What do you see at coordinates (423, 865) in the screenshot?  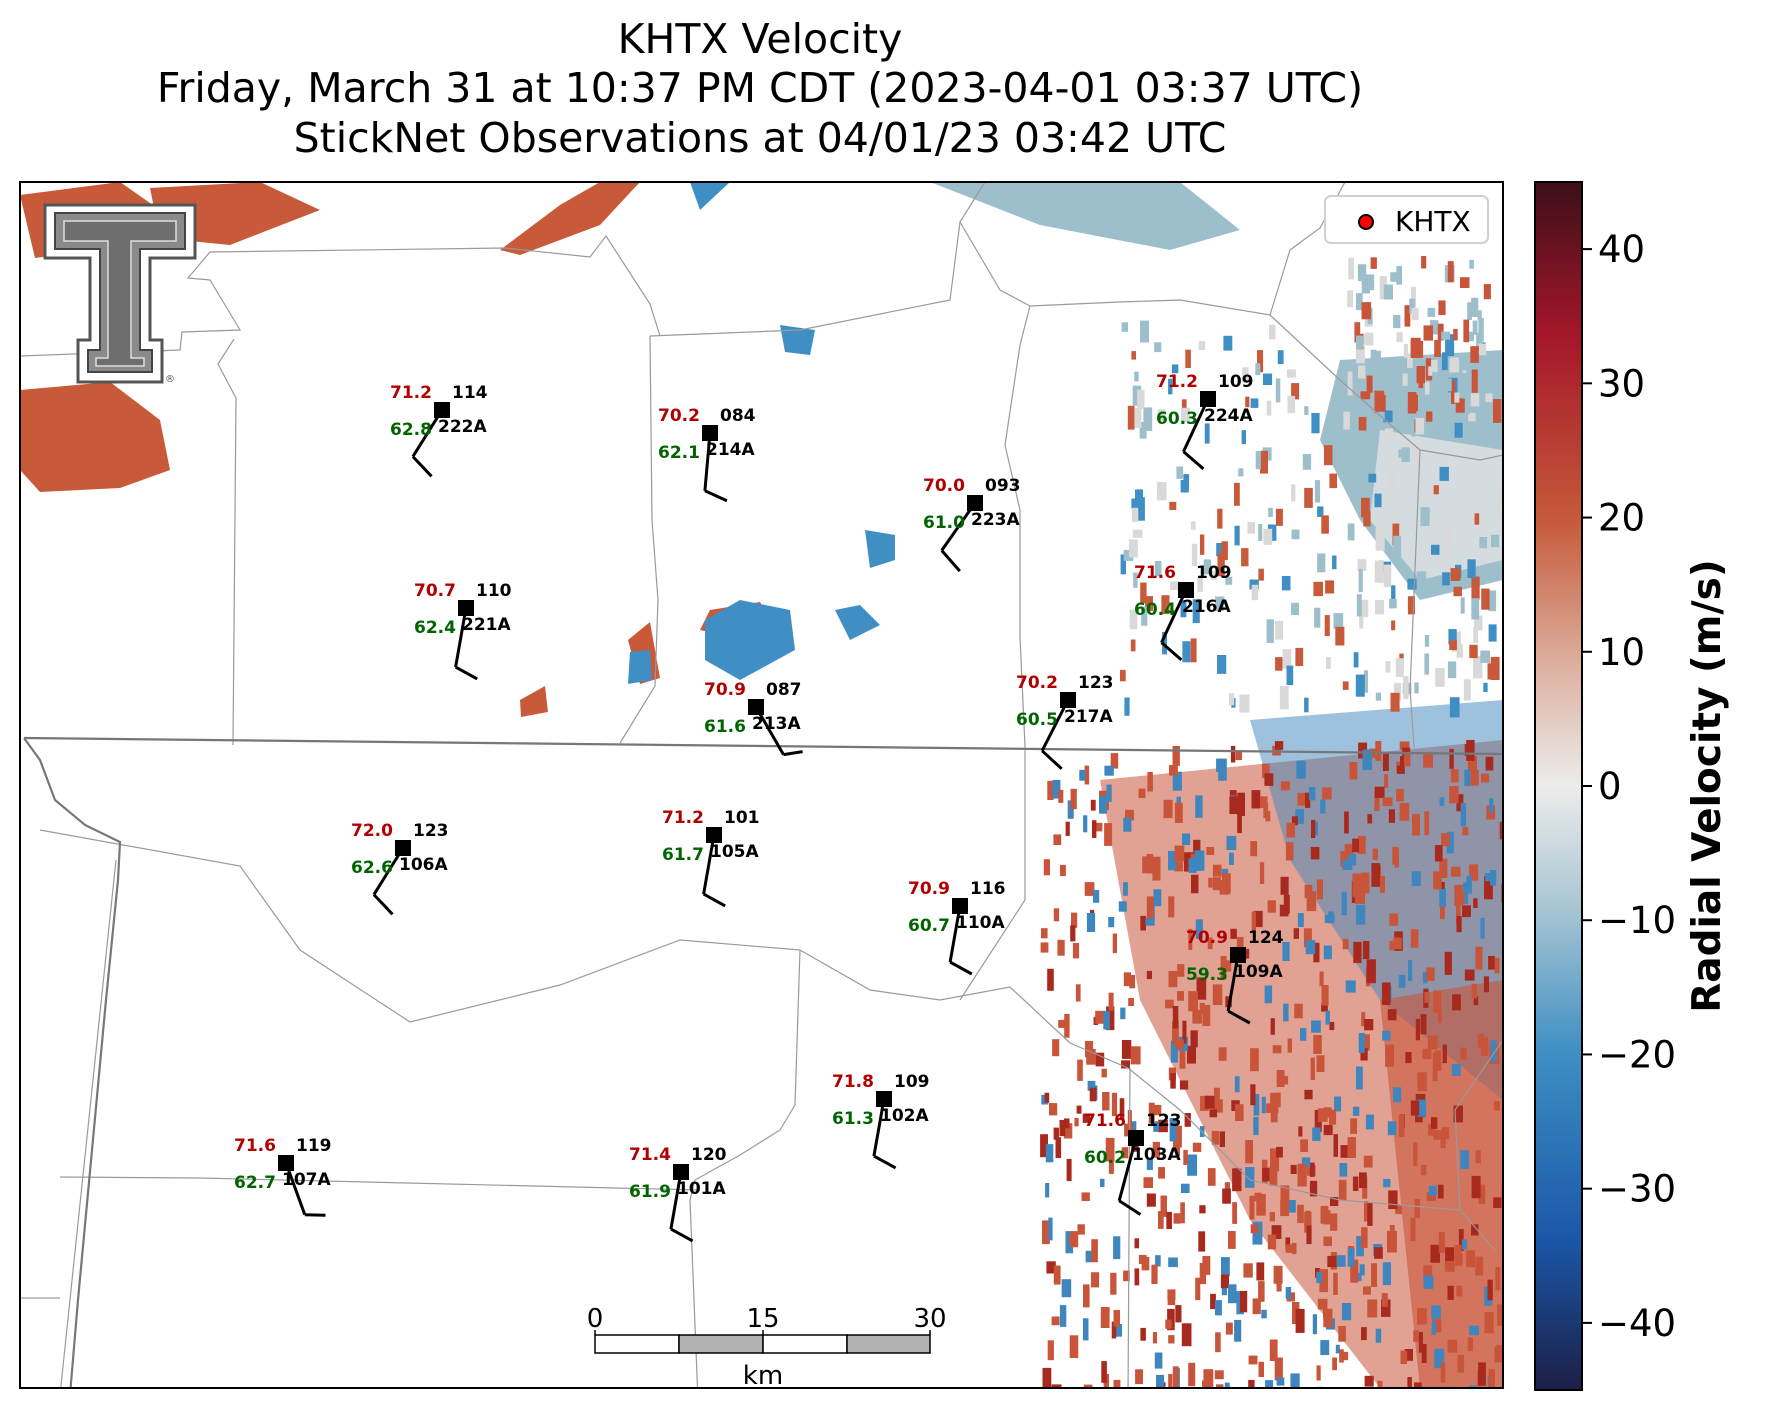 I see `station-id-label: 106A` at bounding box center [423, 865].